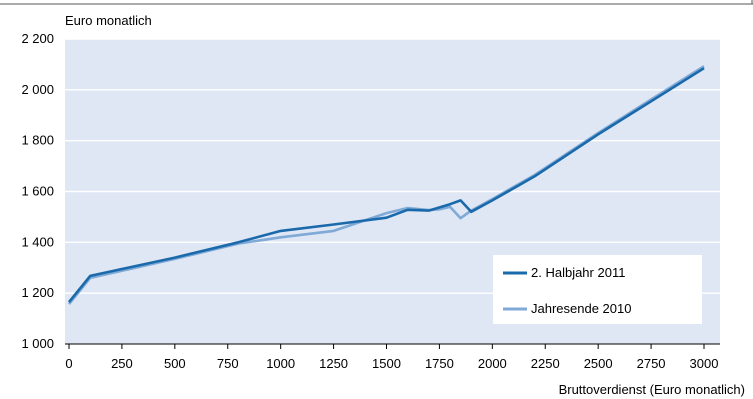 The image size is (753, 399). I want to click on x-tick-label: 2750, so click(651, 363).